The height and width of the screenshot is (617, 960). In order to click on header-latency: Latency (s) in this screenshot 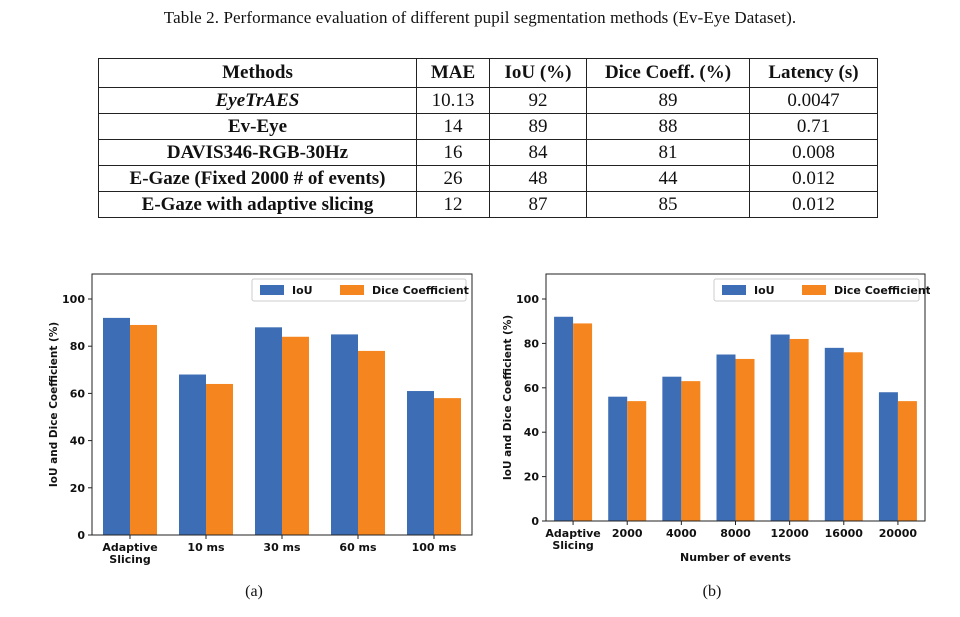, I will do `click(813, 73)`.